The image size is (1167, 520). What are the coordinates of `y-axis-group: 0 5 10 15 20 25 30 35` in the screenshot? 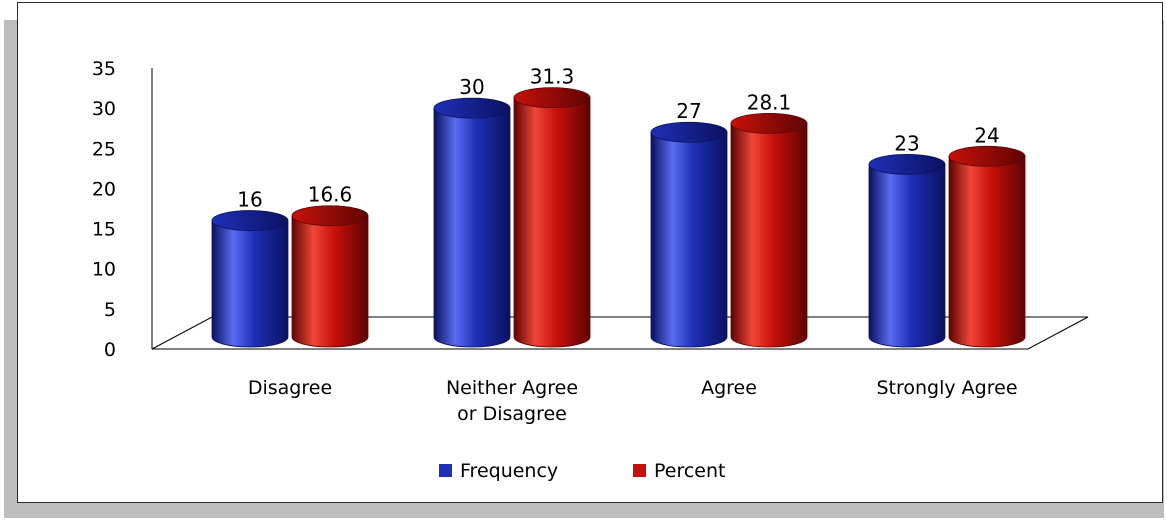 It's located at (122, 209).